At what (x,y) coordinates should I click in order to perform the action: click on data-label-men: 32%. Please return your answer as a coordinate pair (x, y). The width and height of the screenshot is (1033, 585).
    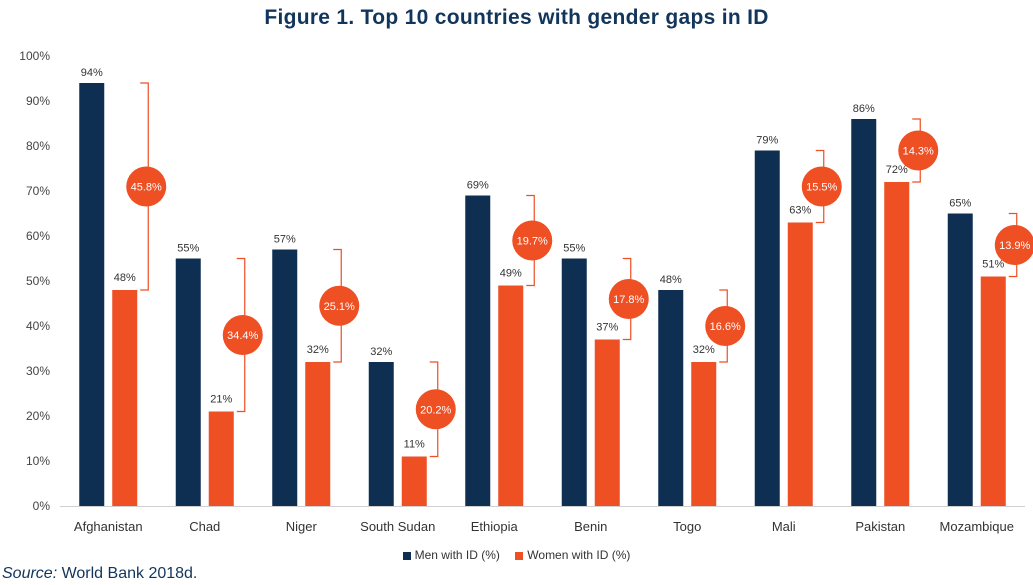
    Looking at the image, I should click on (381, 352).